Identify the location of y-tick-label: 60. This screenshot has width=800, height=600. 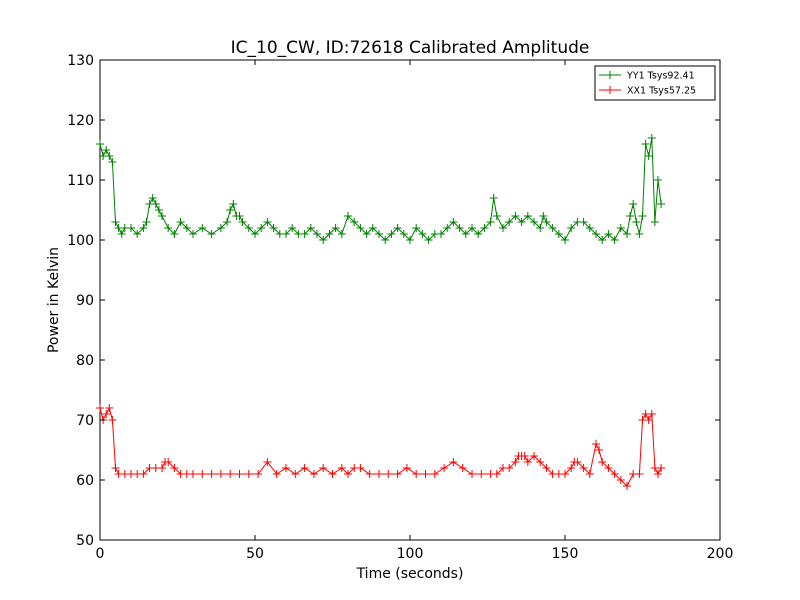
(85, 481).